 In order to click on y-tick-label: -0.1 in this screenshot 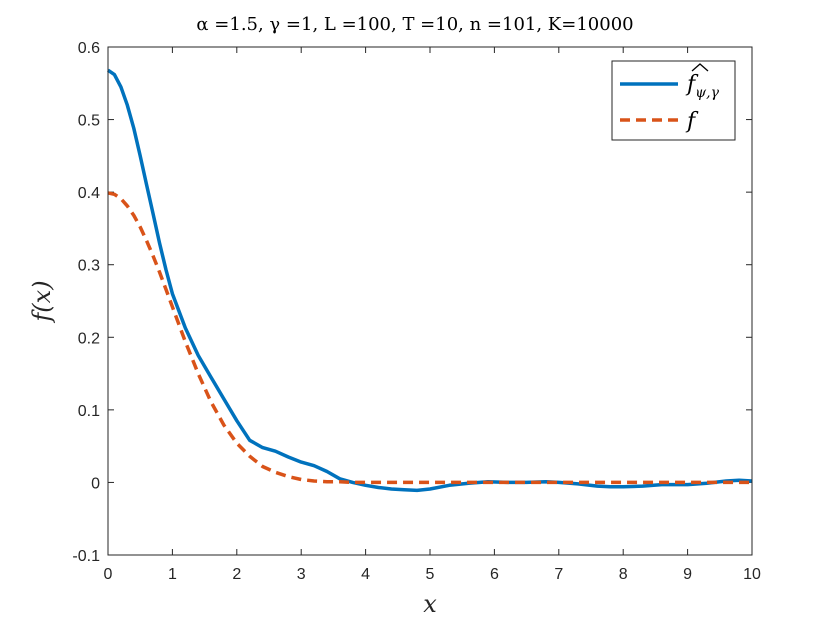, I will do `click(86, 556)`.